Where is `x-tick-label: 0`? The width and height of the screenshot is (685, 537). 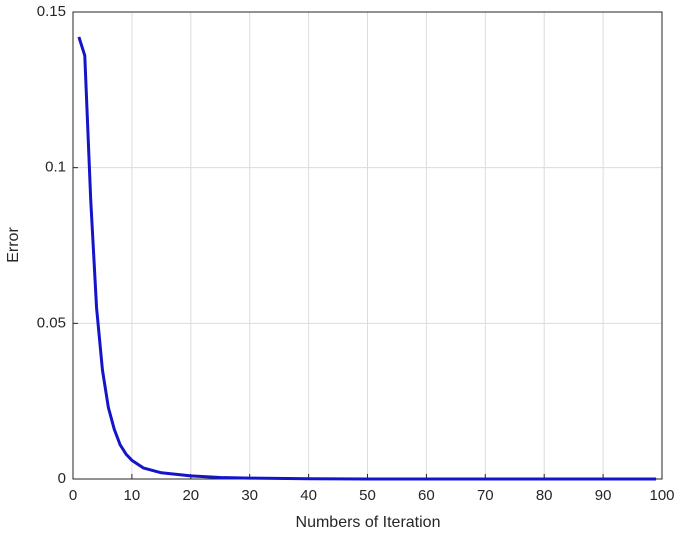
x-tick-label: 0 is located at coordinates (73, 495).